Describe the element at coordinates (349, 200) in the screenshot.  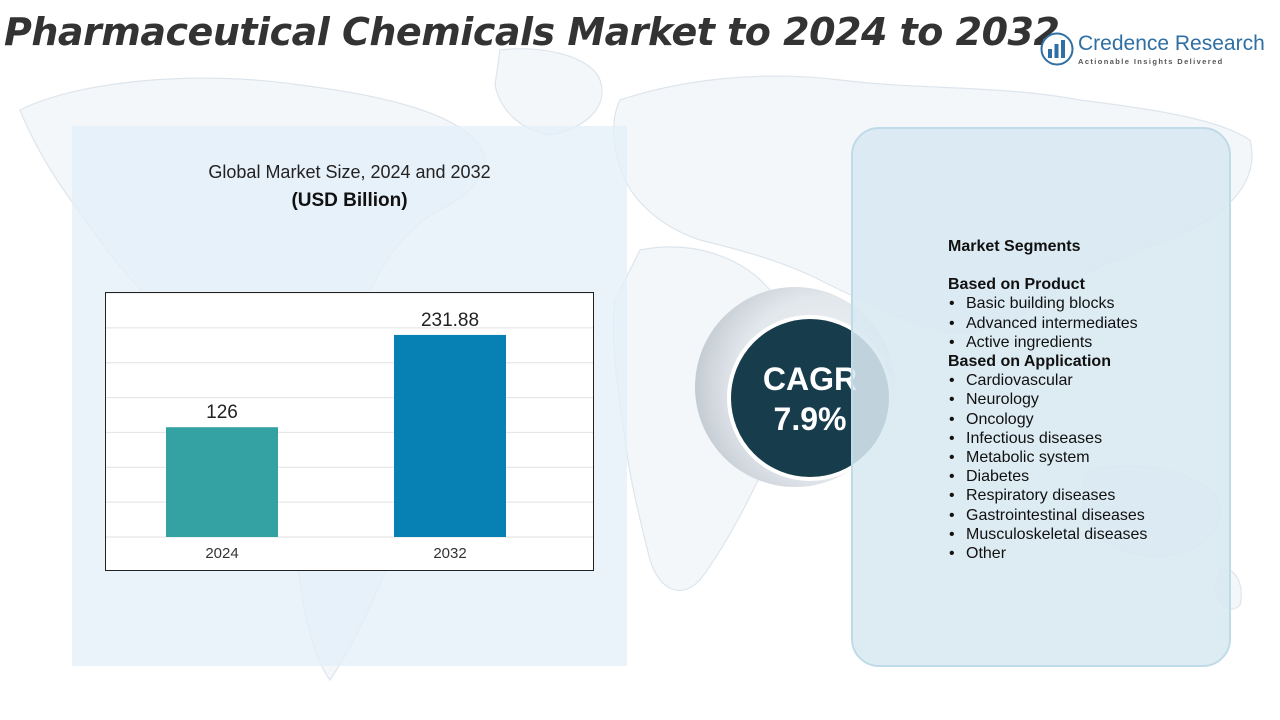
I see `chart-unit: (USD Billion)` at that location.